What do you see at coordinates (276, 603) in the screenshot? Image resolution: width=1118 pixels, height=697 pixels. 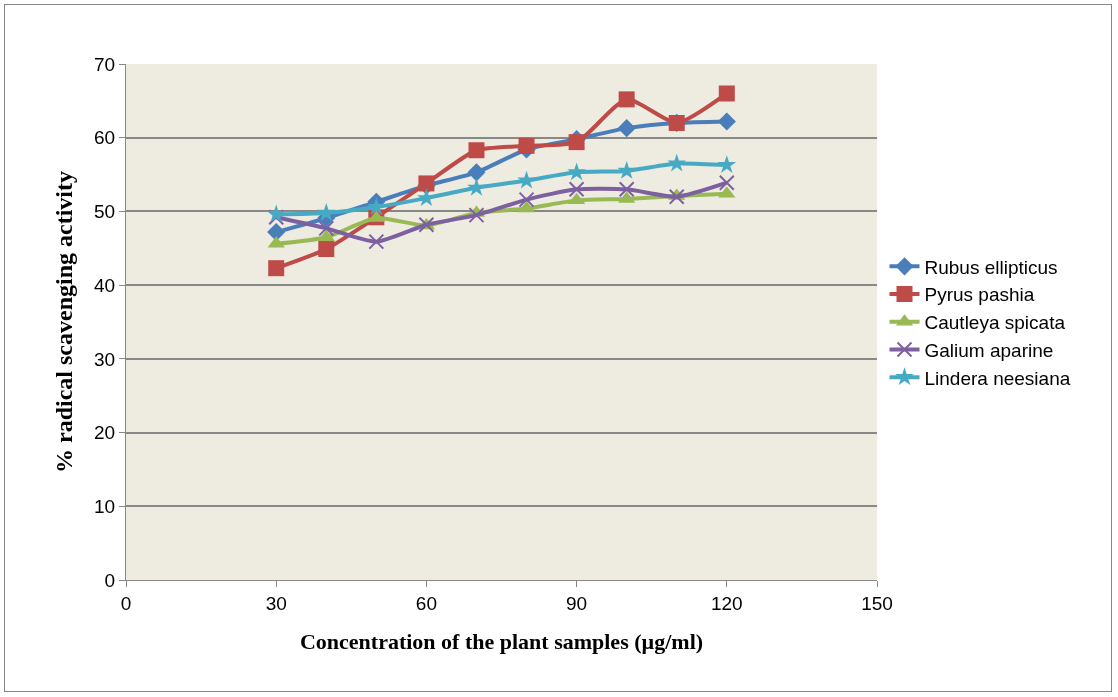 I see `x-tick-label: 30` at bounding box center [276, 603].